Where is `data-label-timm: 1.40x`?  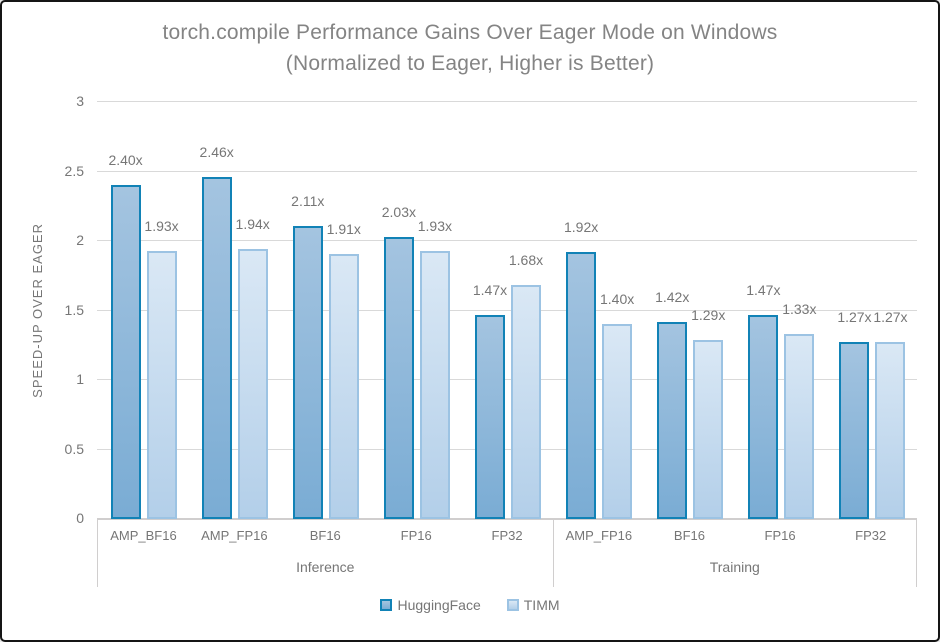
data-label-timm: 1.40x is located at coordinates (617, 299).